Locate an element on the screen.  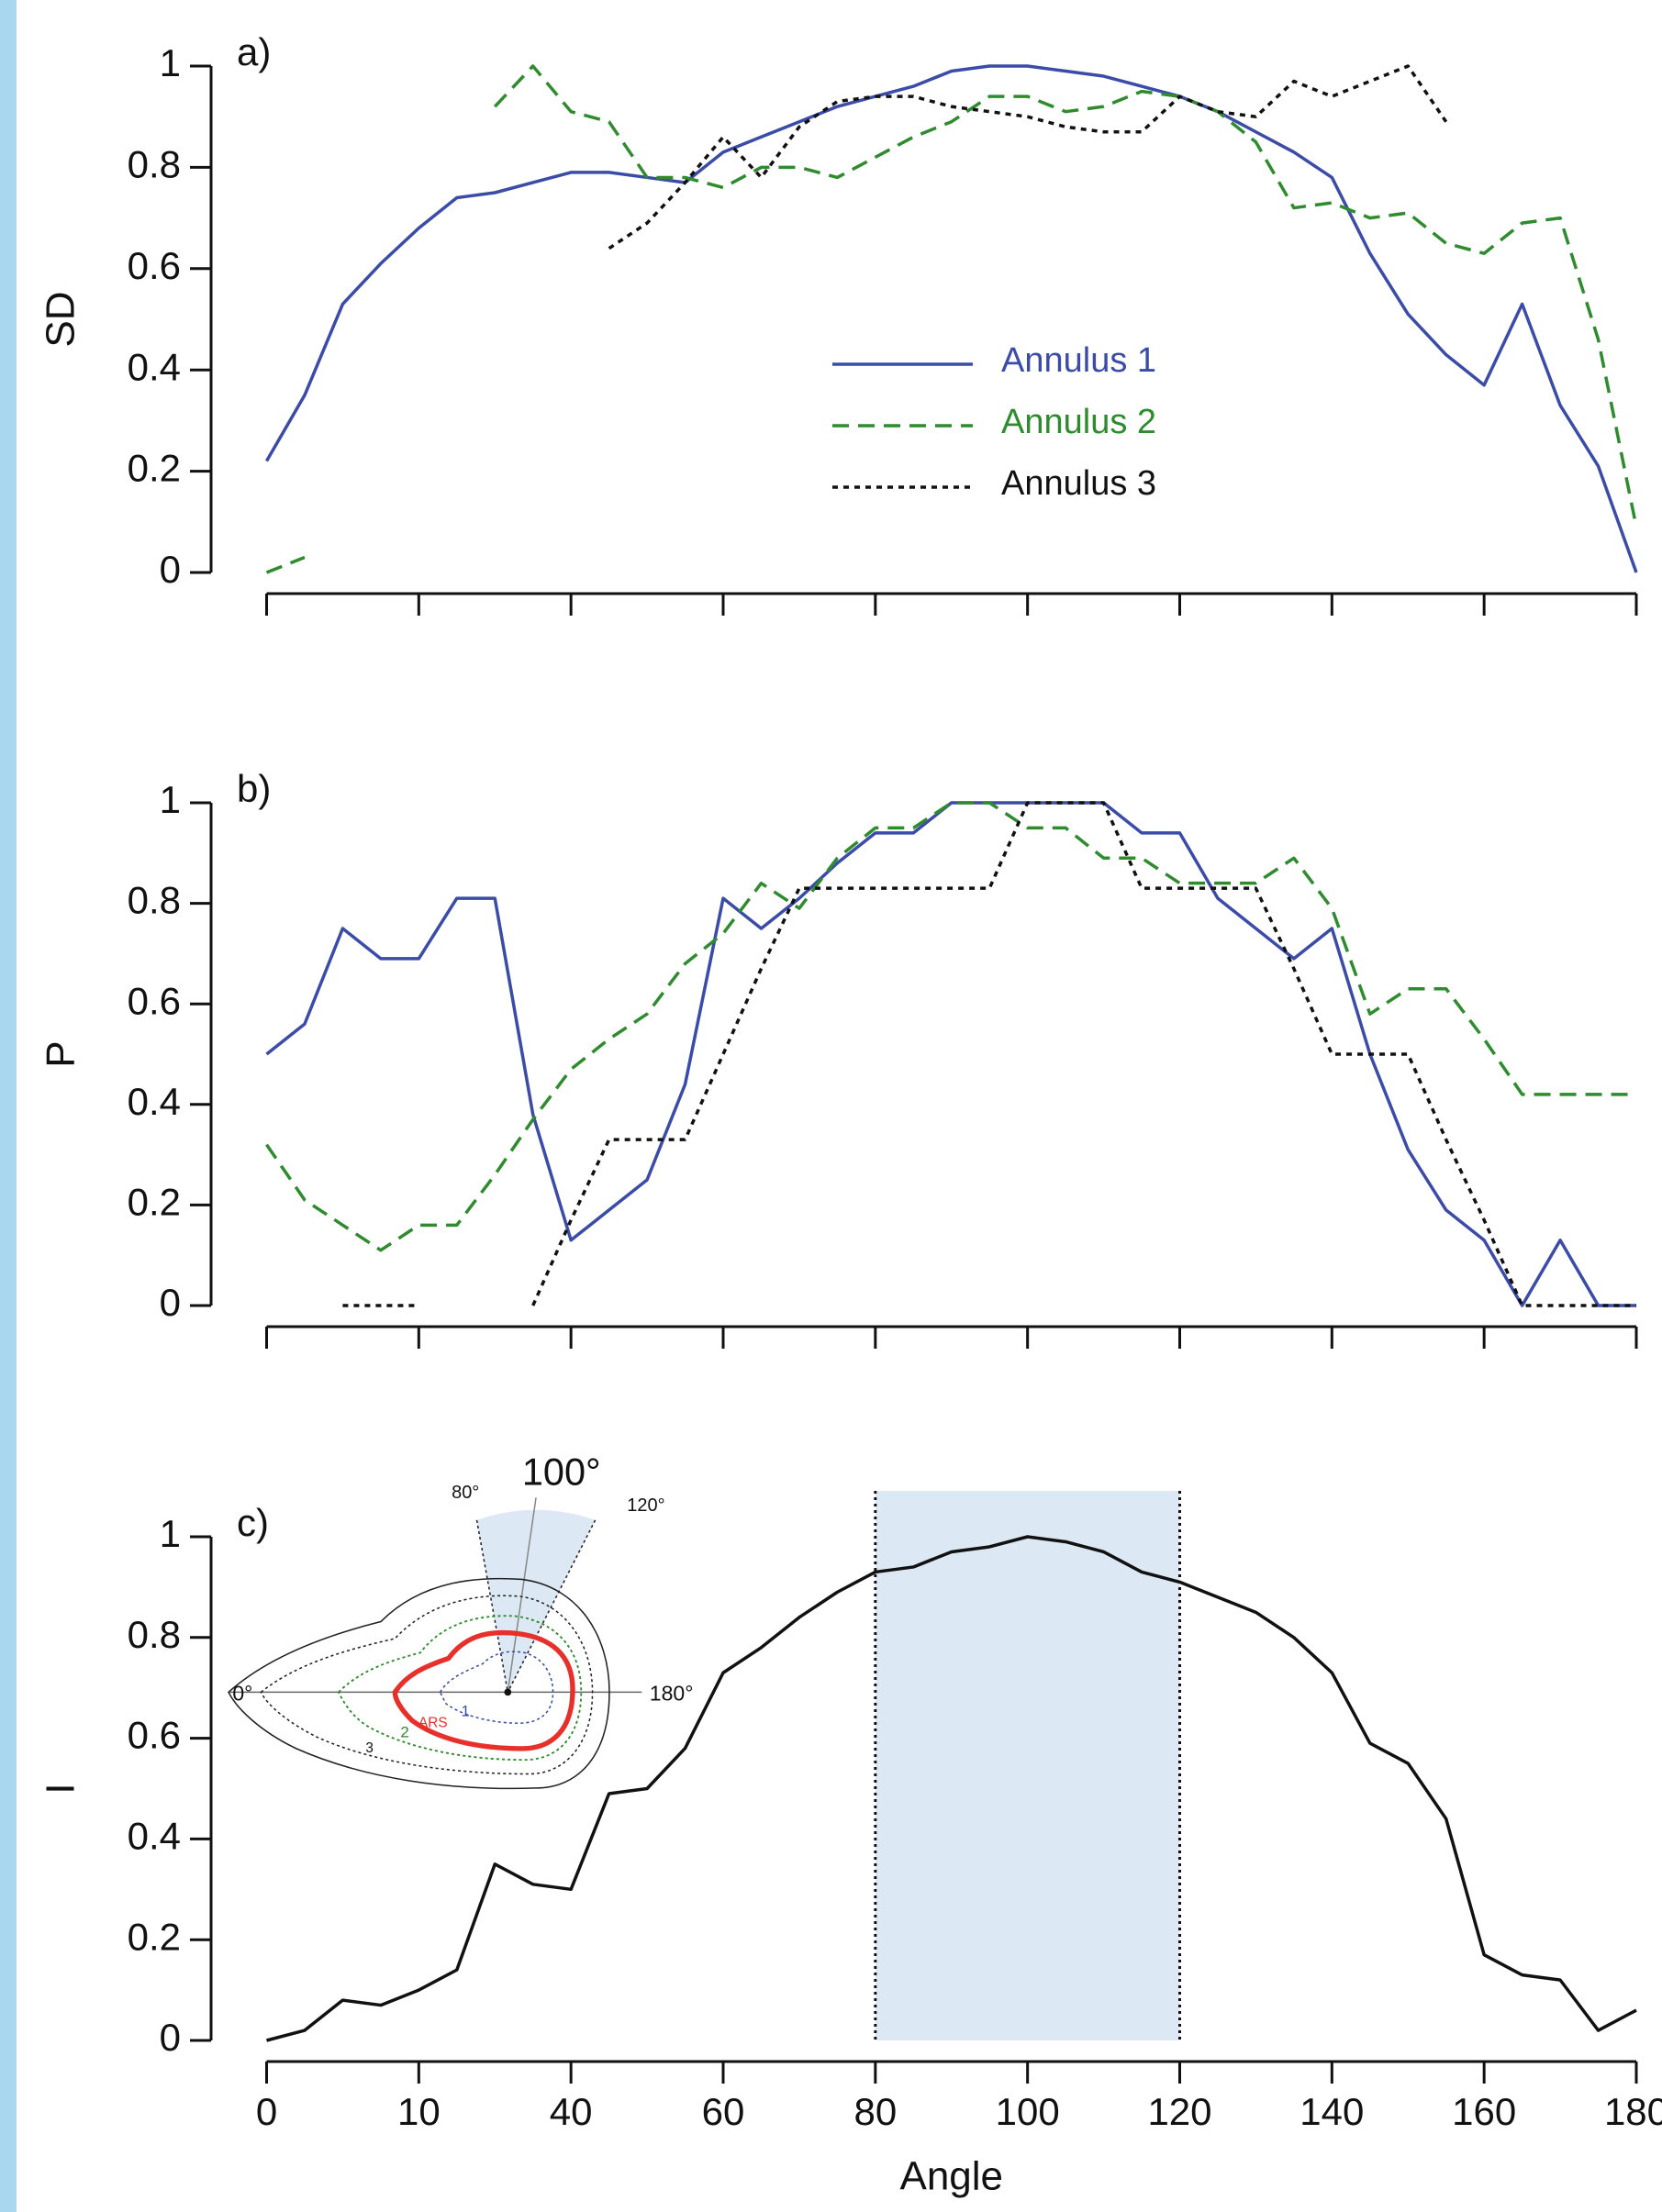
inset-label: 120° is located at coordinates (645, 1505).